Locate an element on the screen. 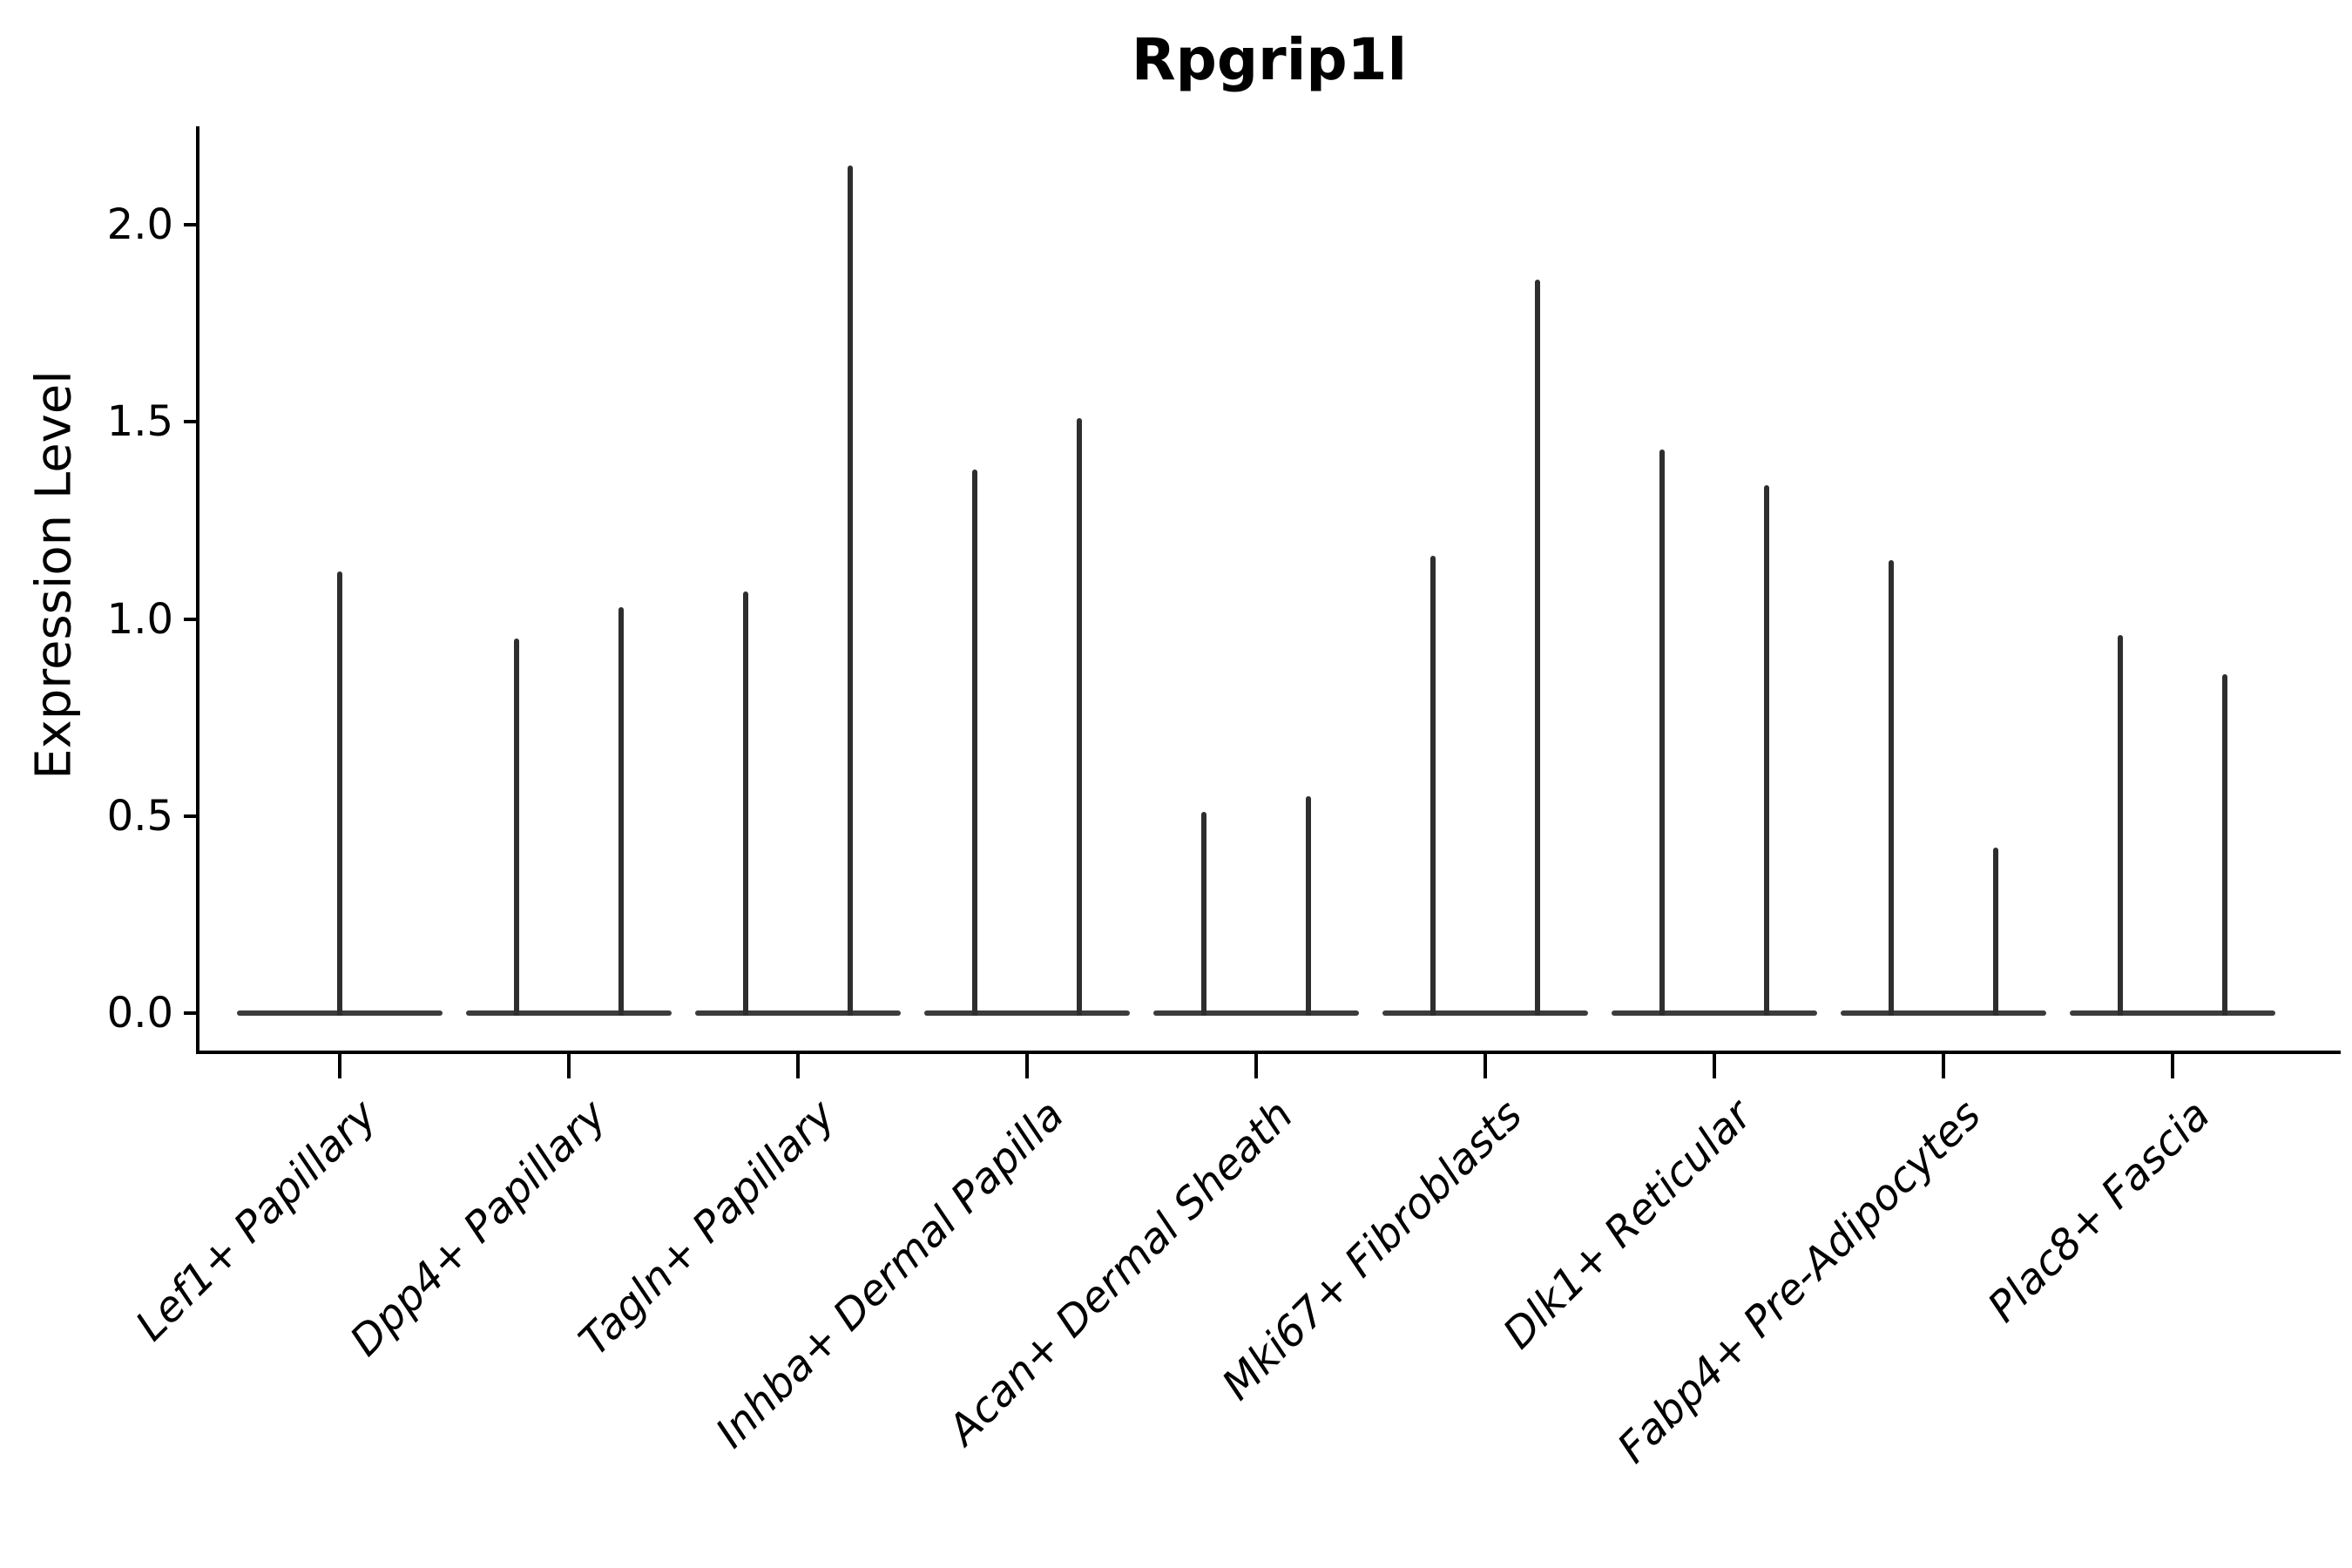 Image resolution: width=2352 pixels, height=1568 pixels. x-axis-category-label: Plac8+ Fascia is located at coordinates (2098, 1211).